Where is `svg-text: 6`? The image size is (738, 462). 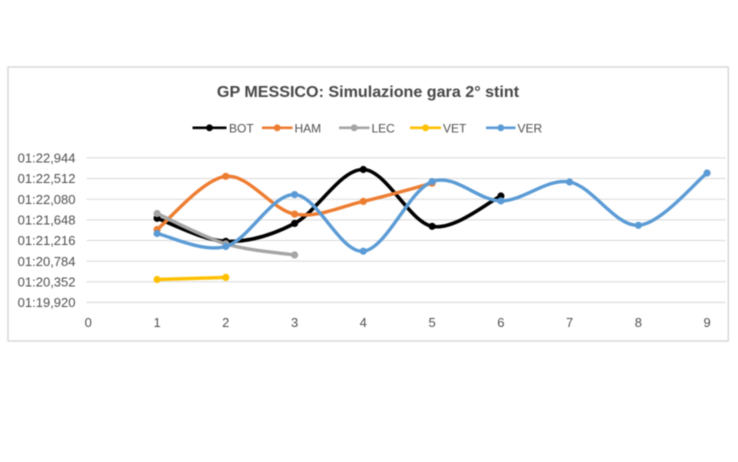 svg-text: 6 is located at coordinates (500, 322).